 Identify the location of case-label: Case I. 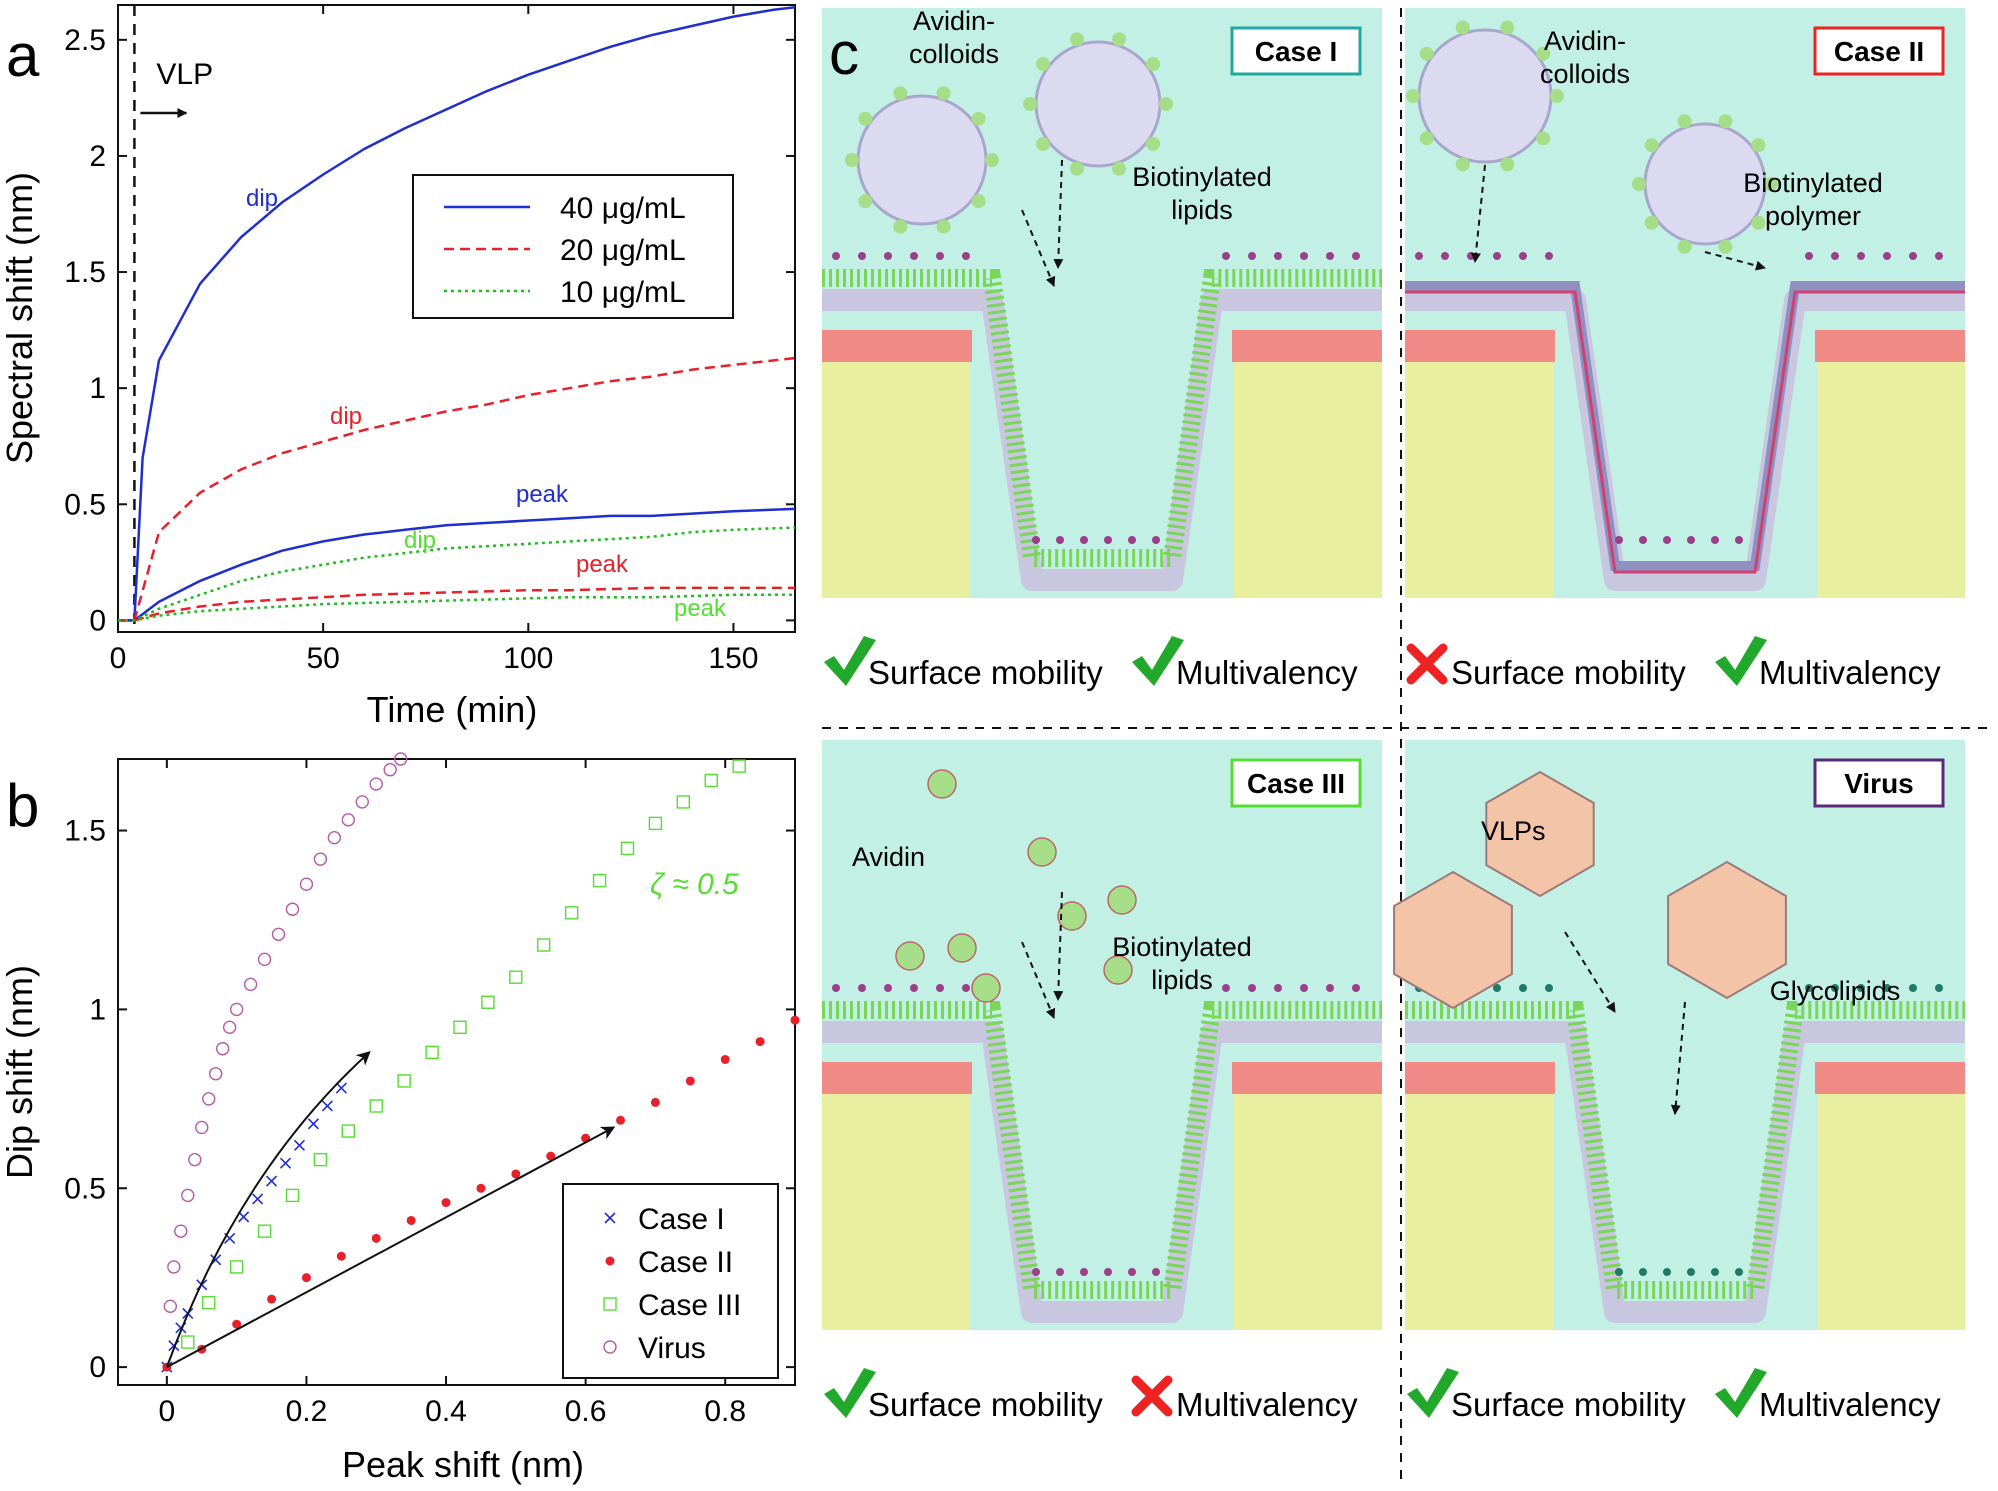
(1296, 51).